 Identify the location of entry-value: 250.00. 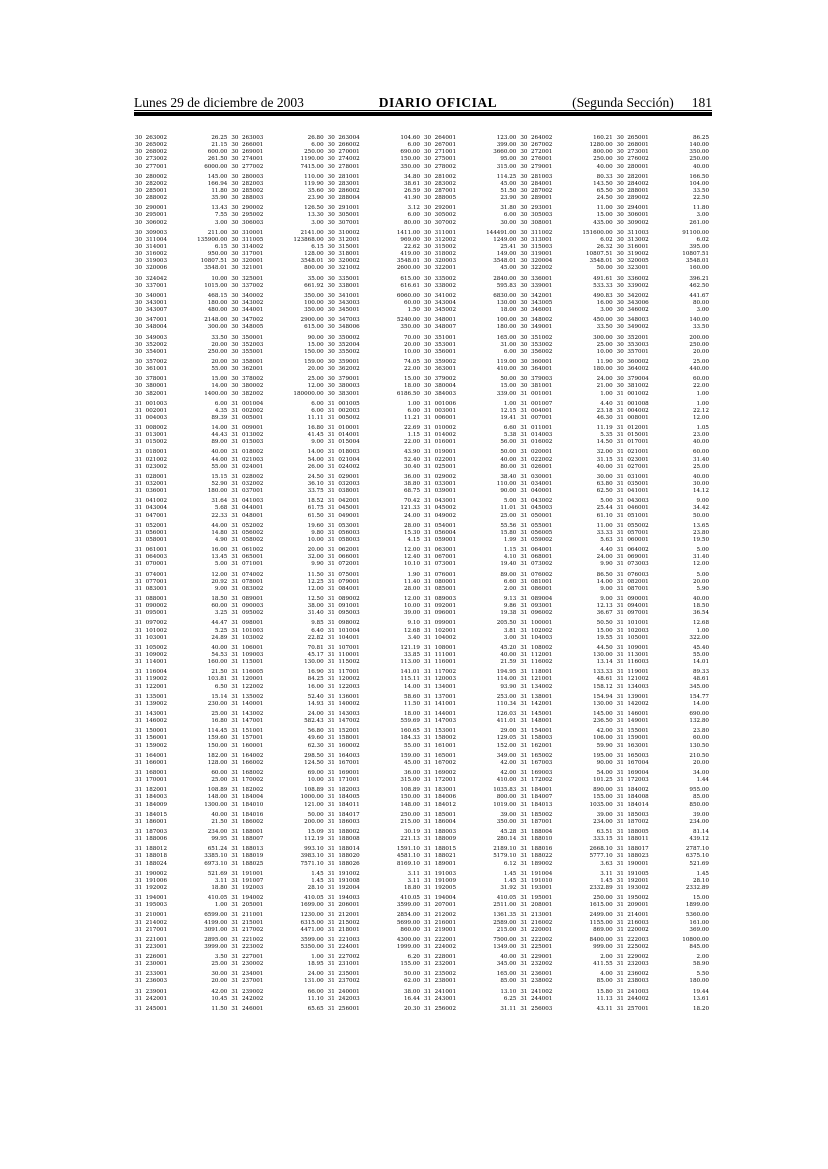
(217, 351).